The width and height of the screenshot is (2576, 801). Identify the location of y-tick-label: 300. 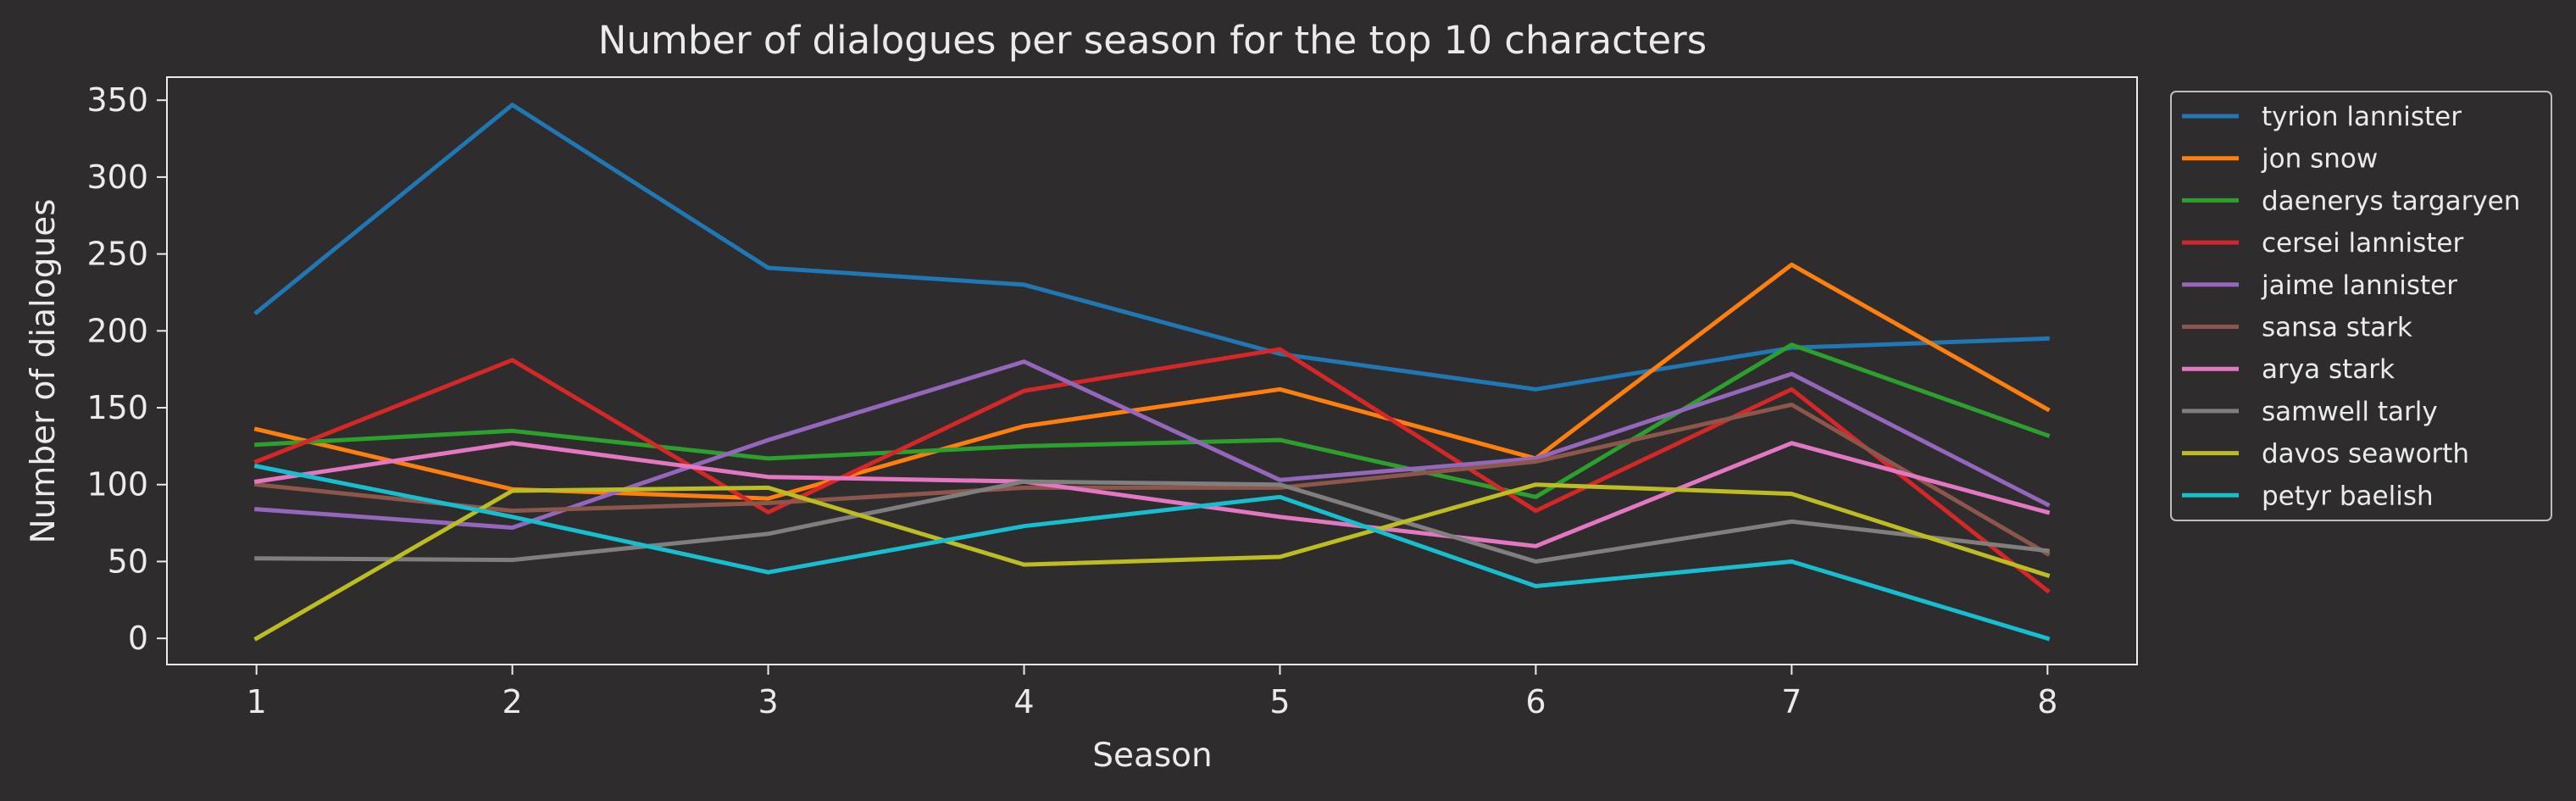
(117, 177).